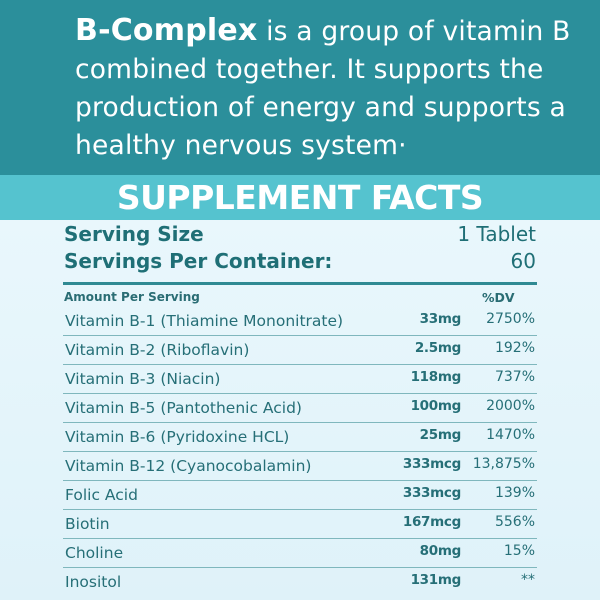 The height and width of the screenshot is (600, 600). I want to click on nutrient-amount: 118mg, so click(436, 377).